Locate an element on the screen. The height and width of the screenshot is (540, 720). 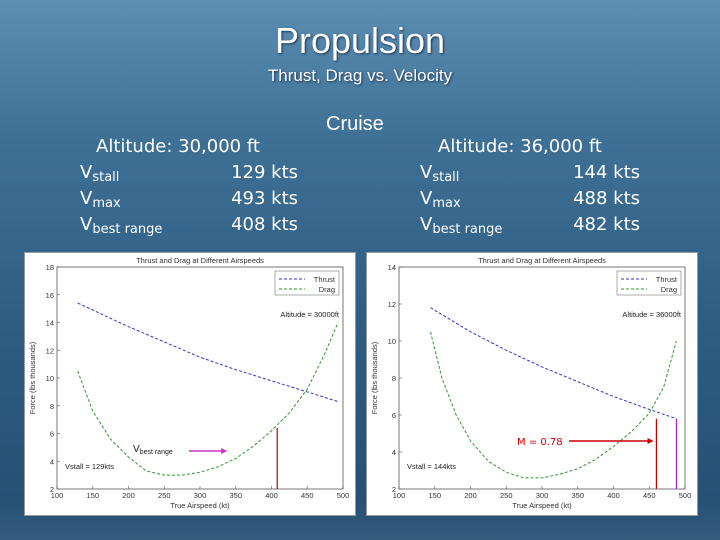
right-vstall-label: Vstall is located at coordinates (440, 173).